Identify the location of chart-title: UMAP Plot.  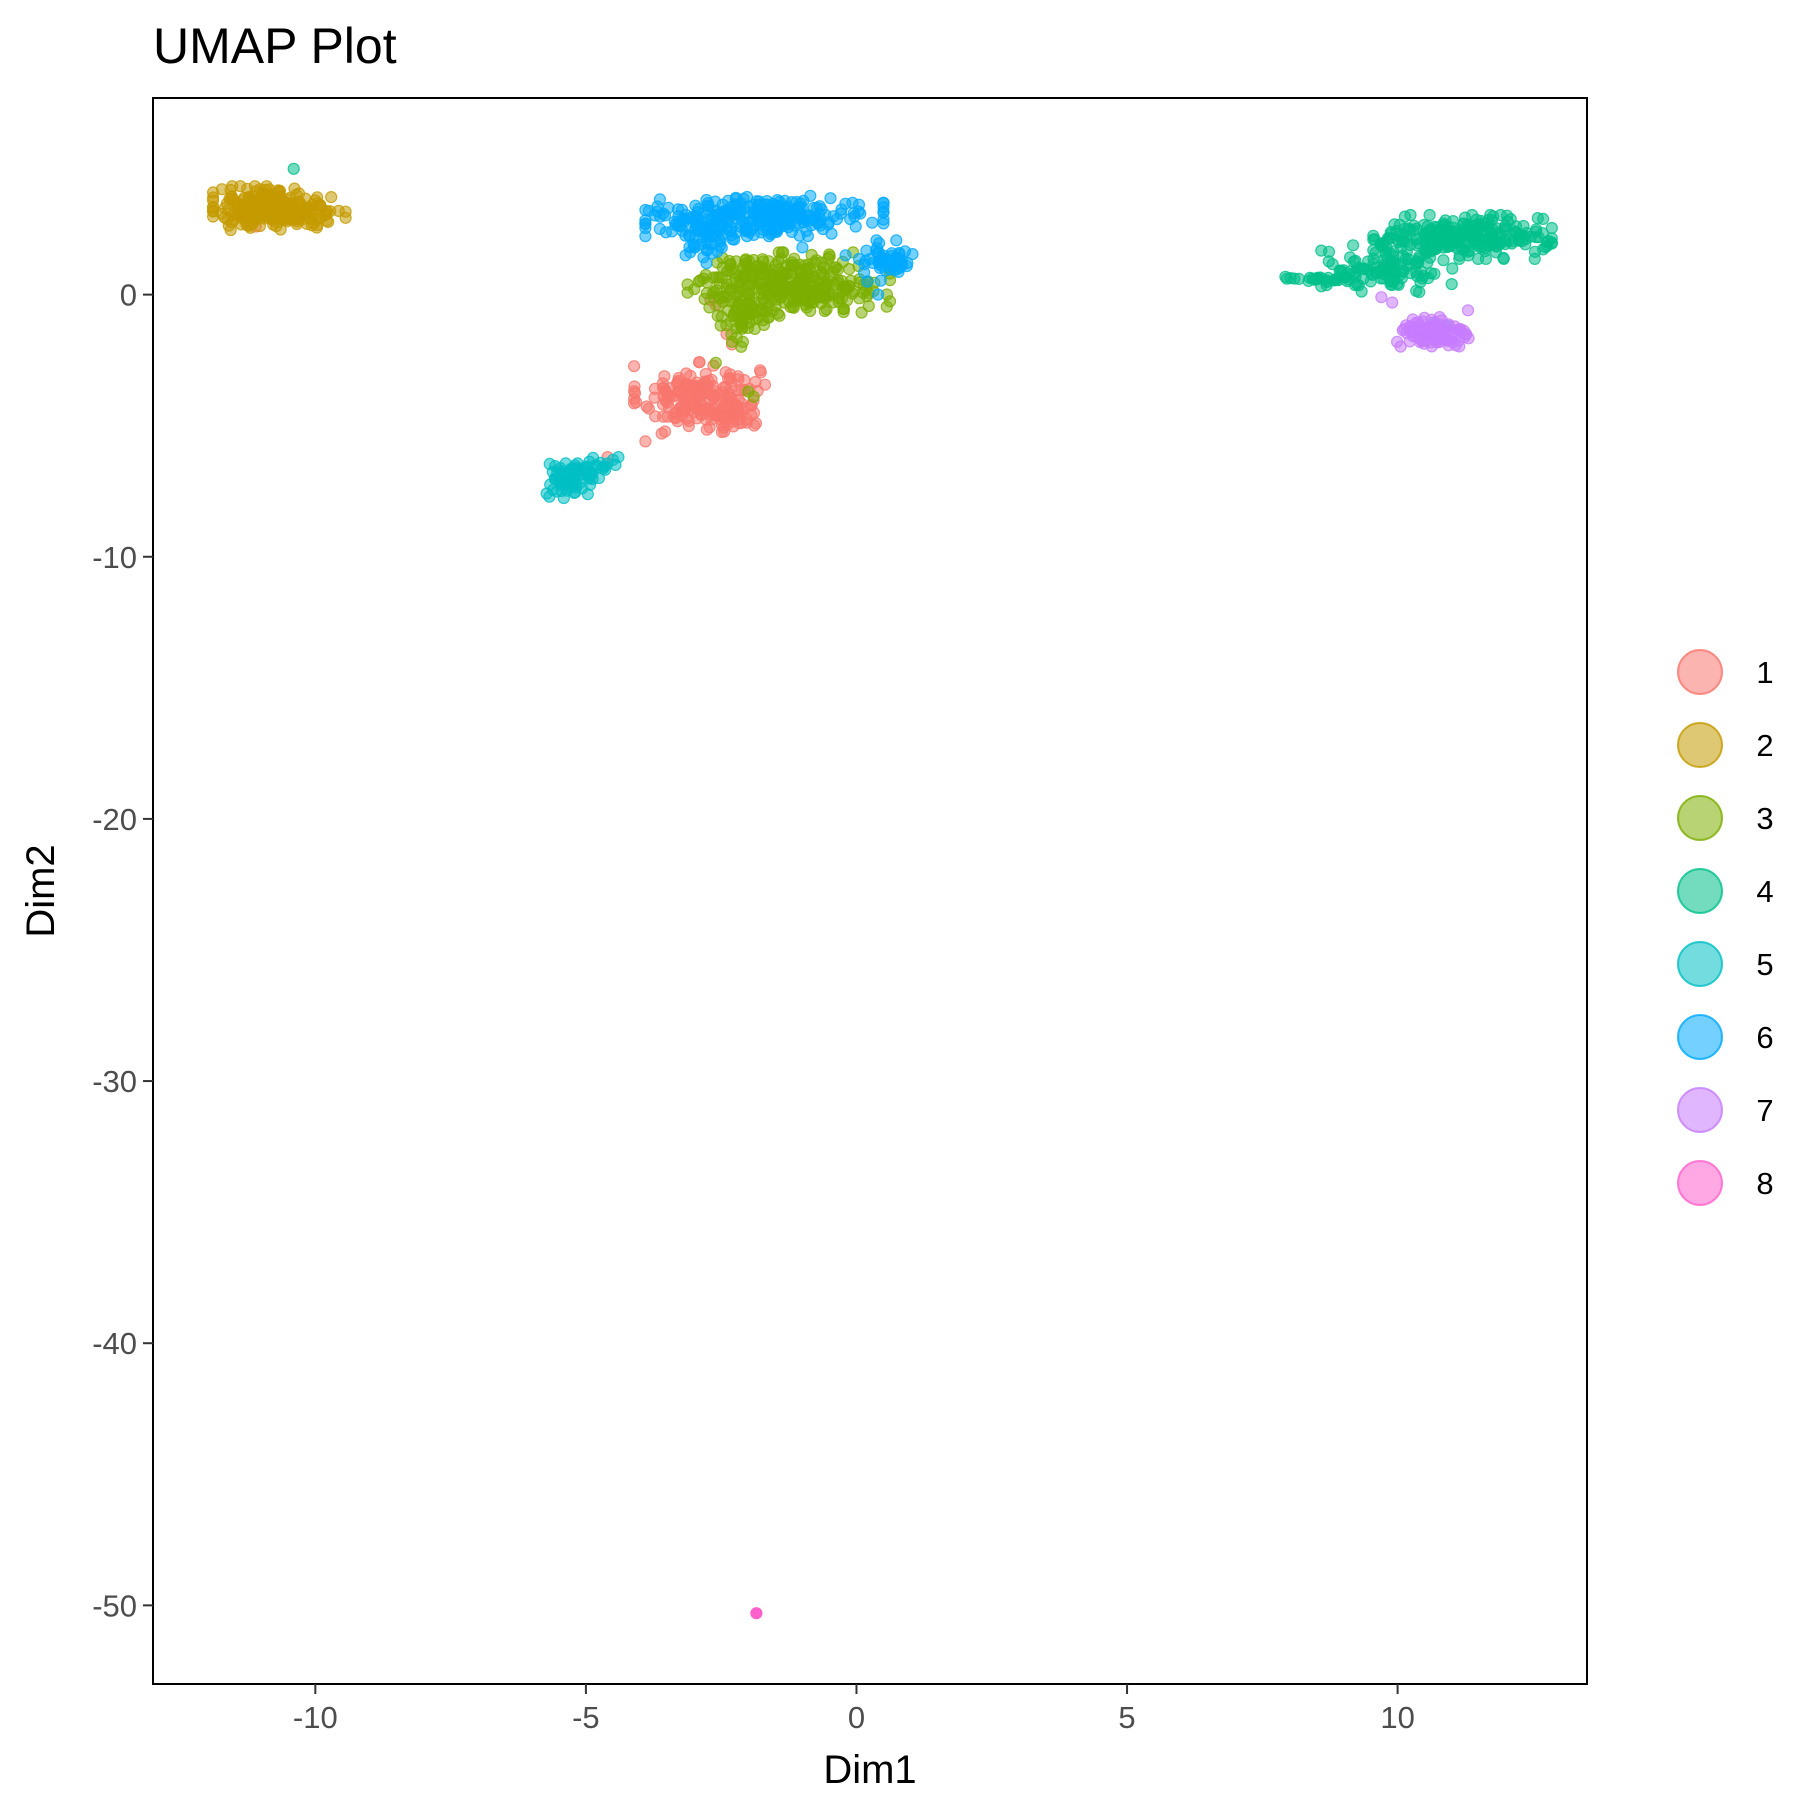
(275, 46).